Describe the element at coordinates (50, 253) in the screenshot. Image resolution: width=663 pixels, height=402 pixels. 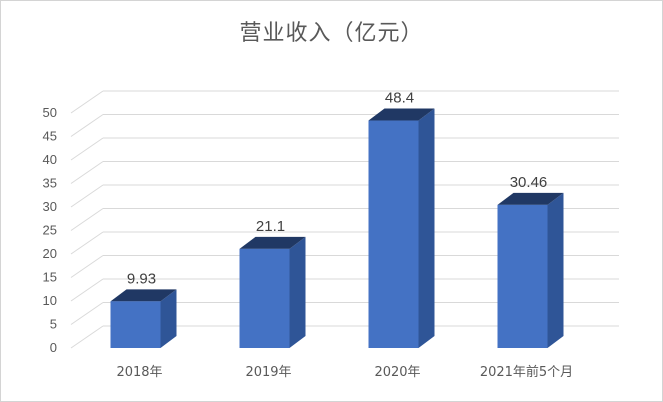
I see `y-tick-label: 20` at that location.